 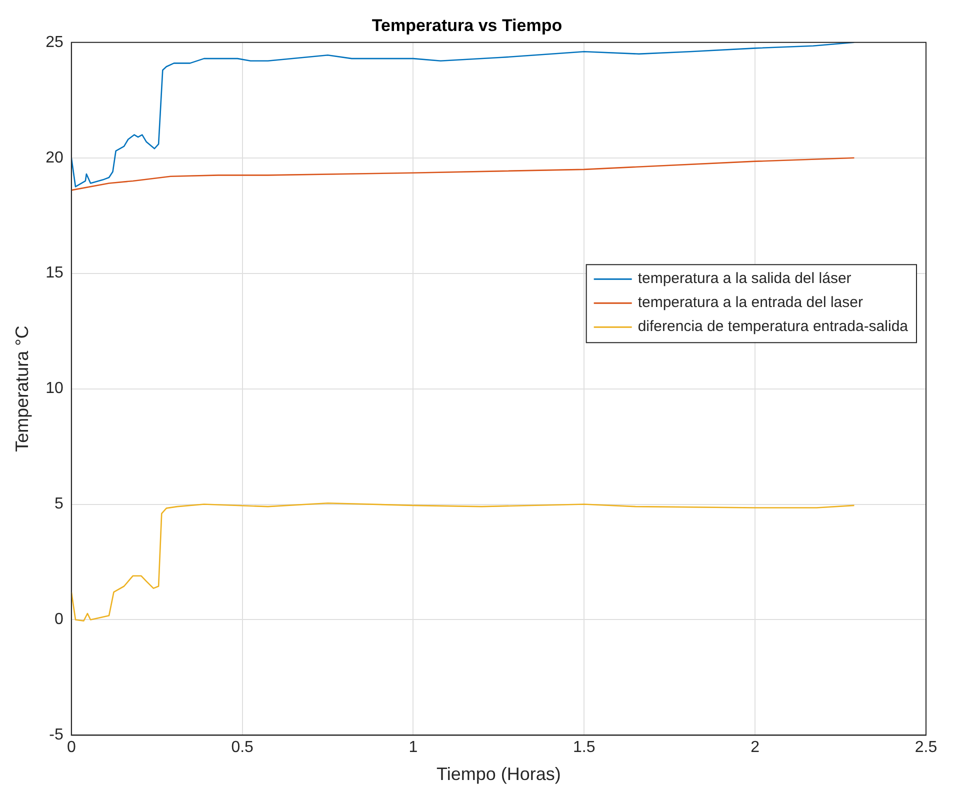 What do you see at coordinates (750, 303) in the screenshot?
I see `legend-label: temperatura a la entrada del laser` at bounding box center [750, 303].